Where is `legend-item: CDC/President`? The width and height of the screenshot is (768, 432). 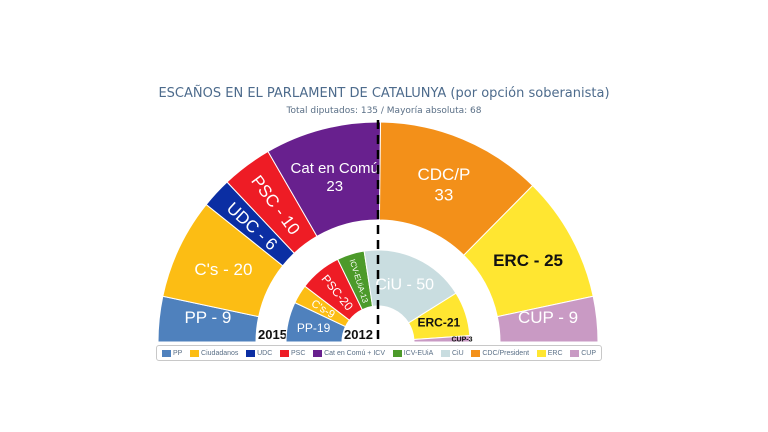 legend-item: CDC/President is located at coordinates (500, 353).